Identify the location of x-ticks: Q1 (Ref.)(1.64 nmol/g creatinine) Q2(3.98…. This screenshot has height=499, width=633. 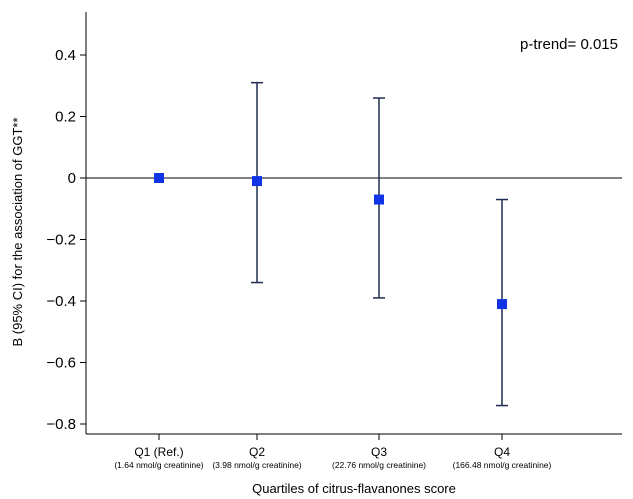
(333, 452).